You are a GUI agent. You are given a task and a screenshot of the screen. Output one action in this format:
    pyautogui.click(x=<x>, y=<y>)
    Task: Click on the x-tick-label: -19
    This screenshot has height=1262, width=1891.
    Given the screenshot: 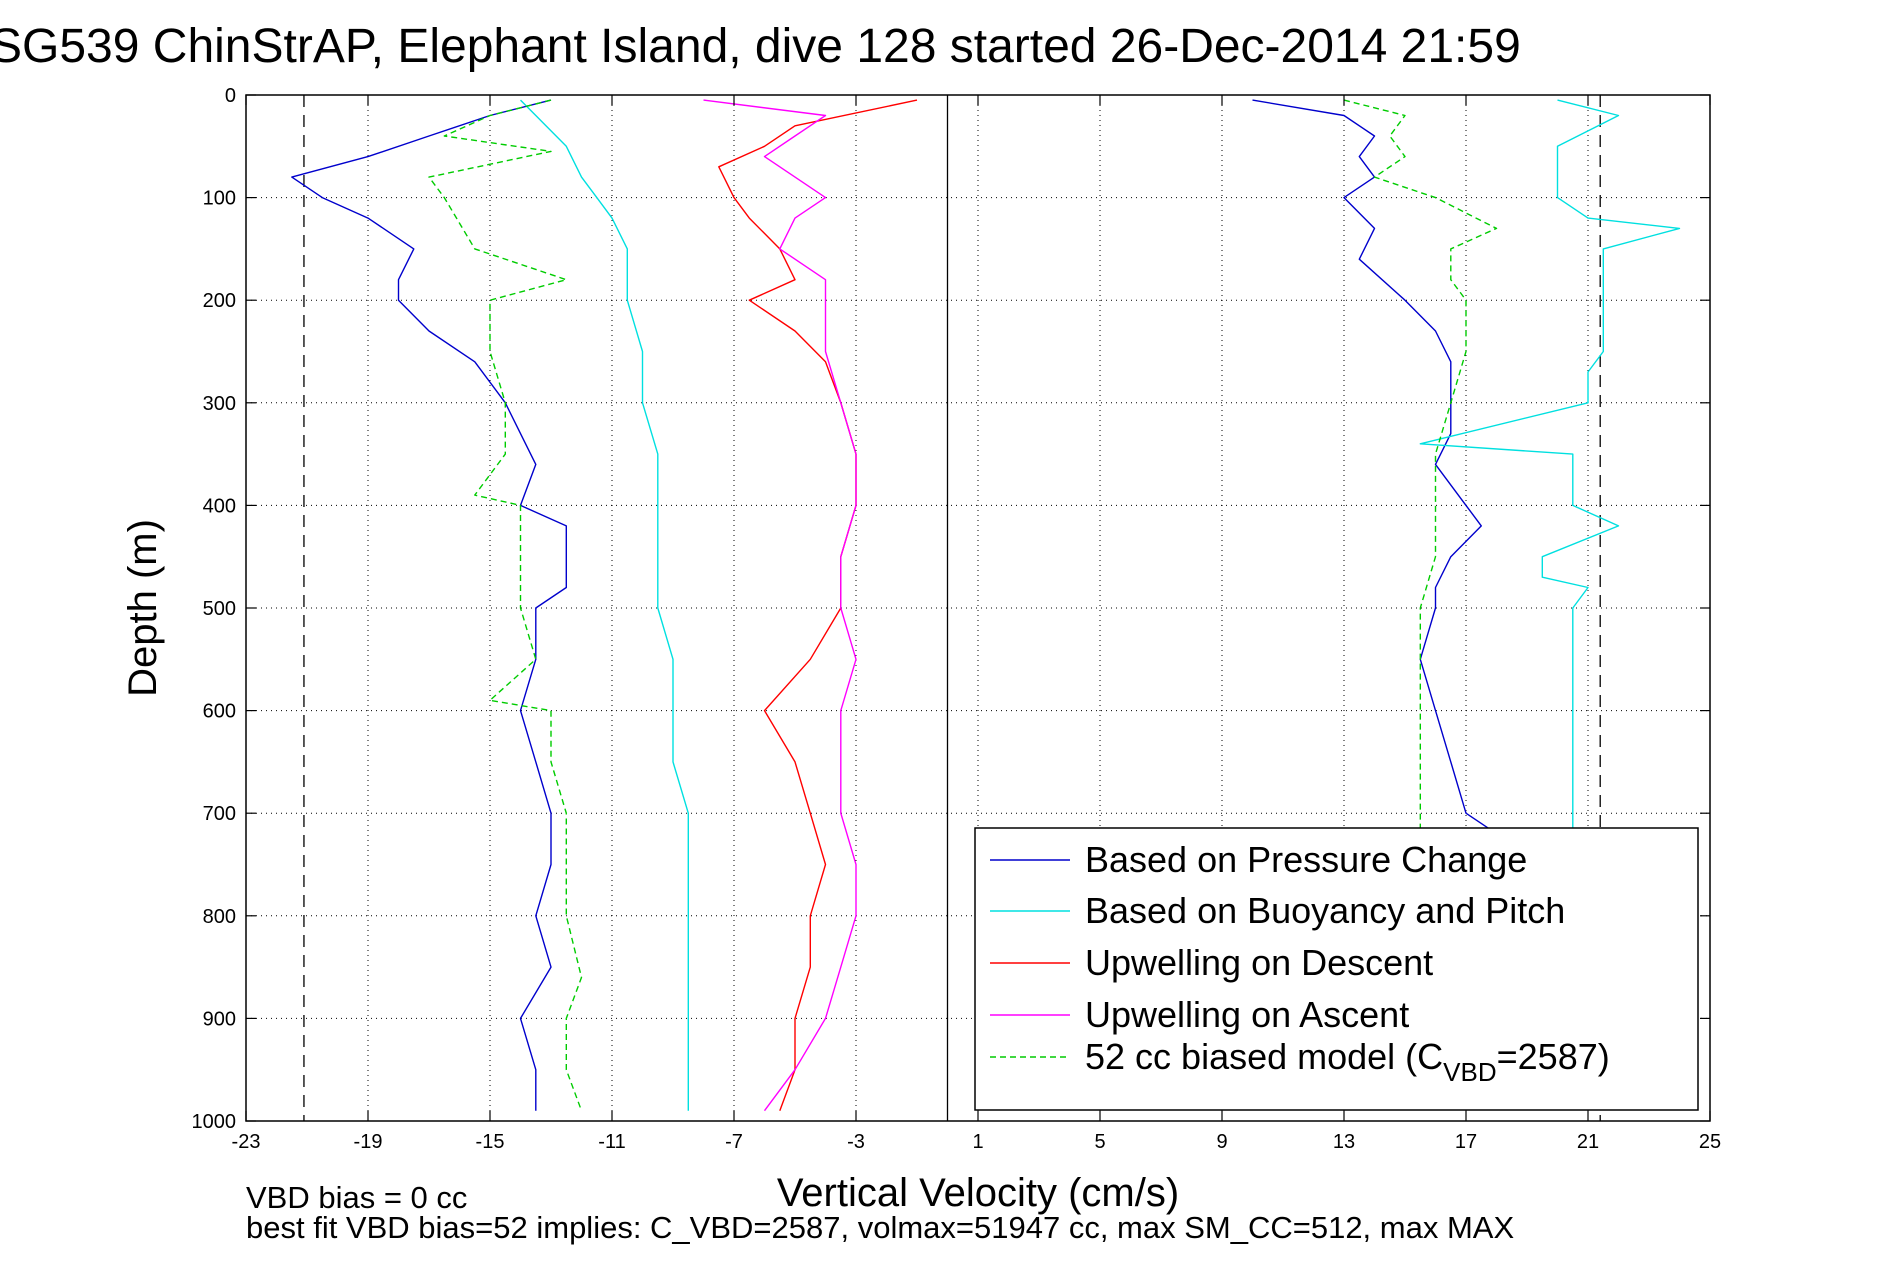 What is the action you would take?
    pyautogui.click(x=368, y=1142)
    